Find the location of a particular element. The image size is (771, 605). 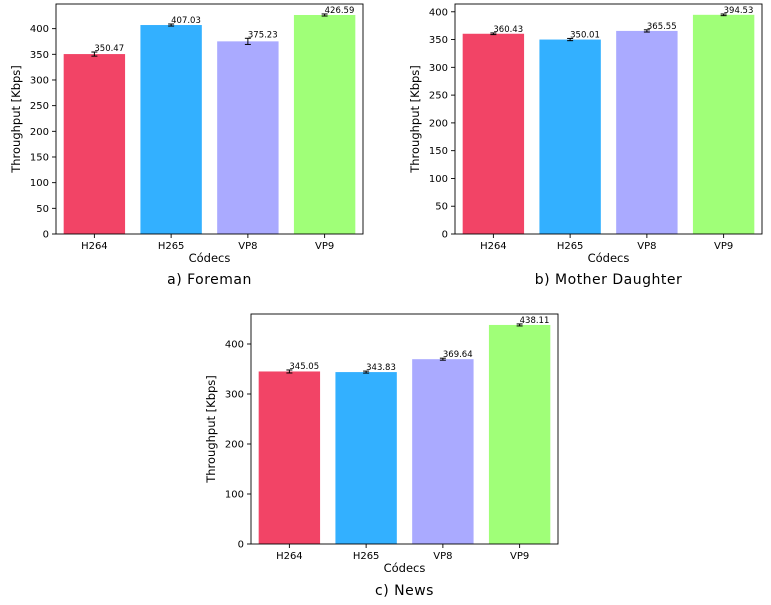

data-label: 438.11 is located at coordinates (535, 321).